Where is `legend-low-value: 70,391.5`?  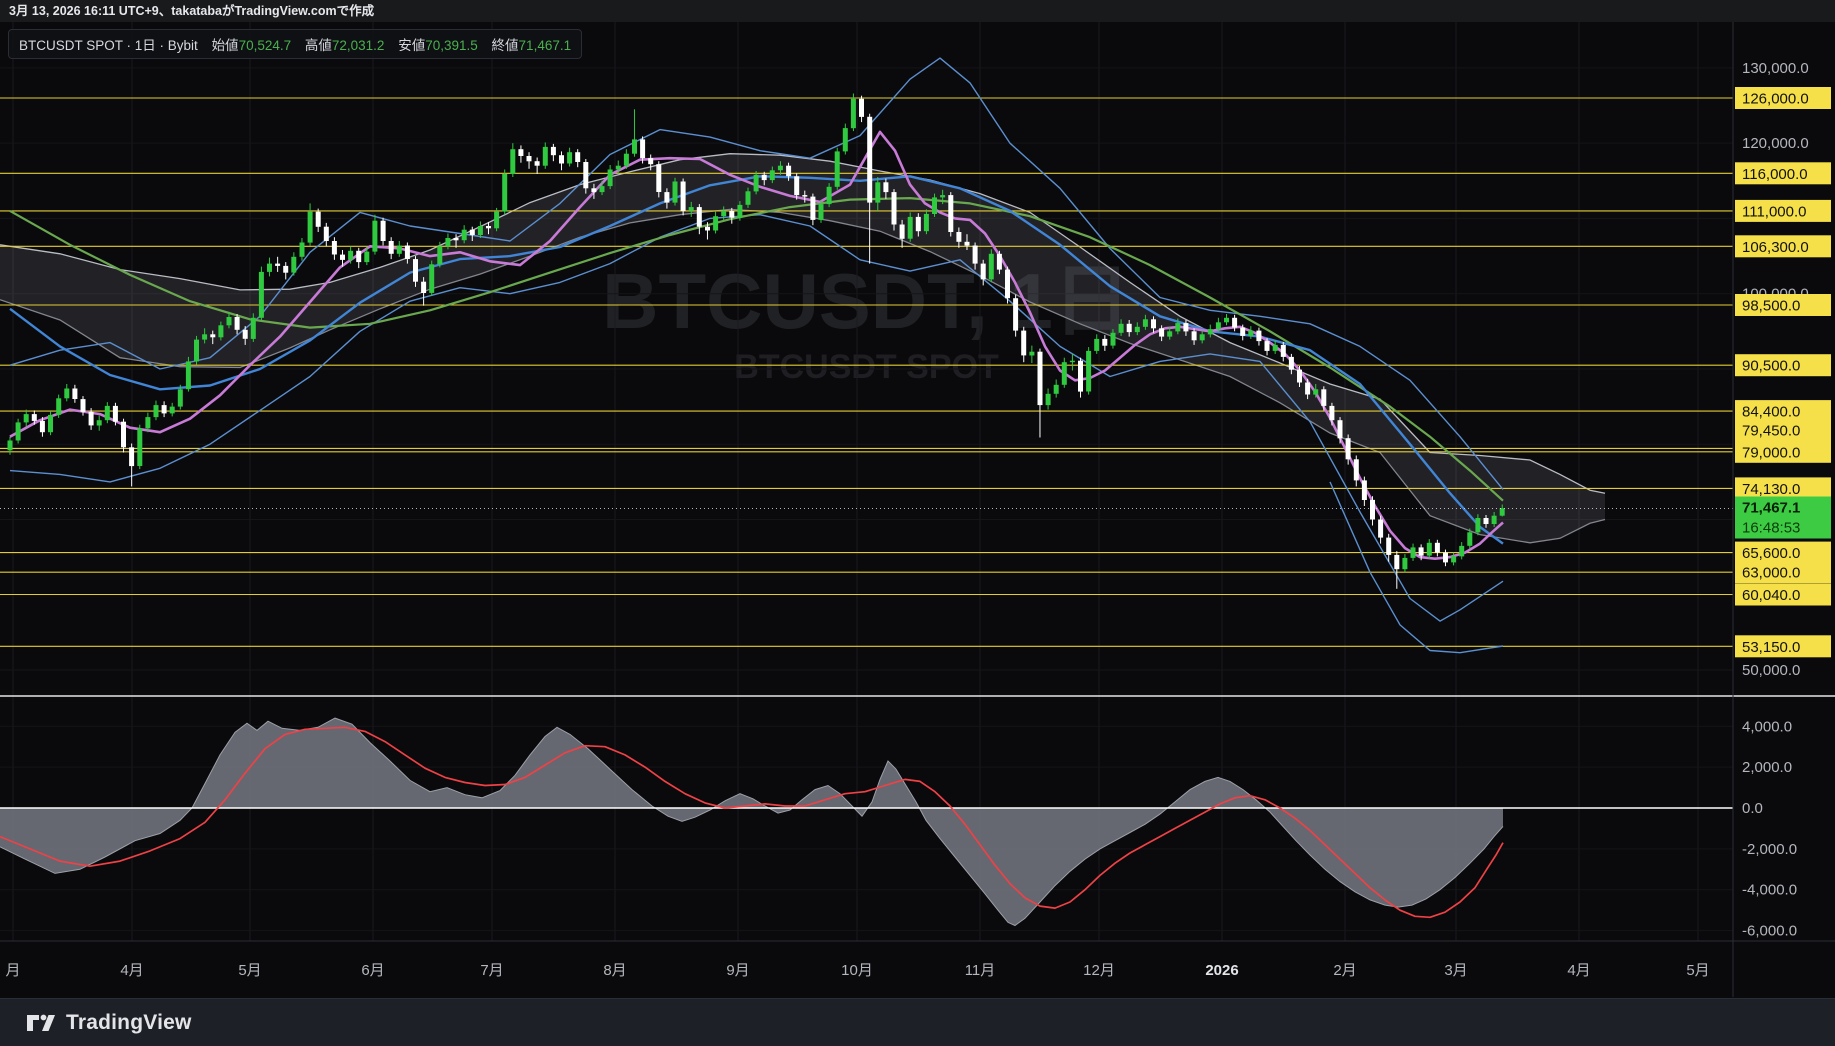
legend-low-value: 70,391.5 is located at coordinates (451, 45).